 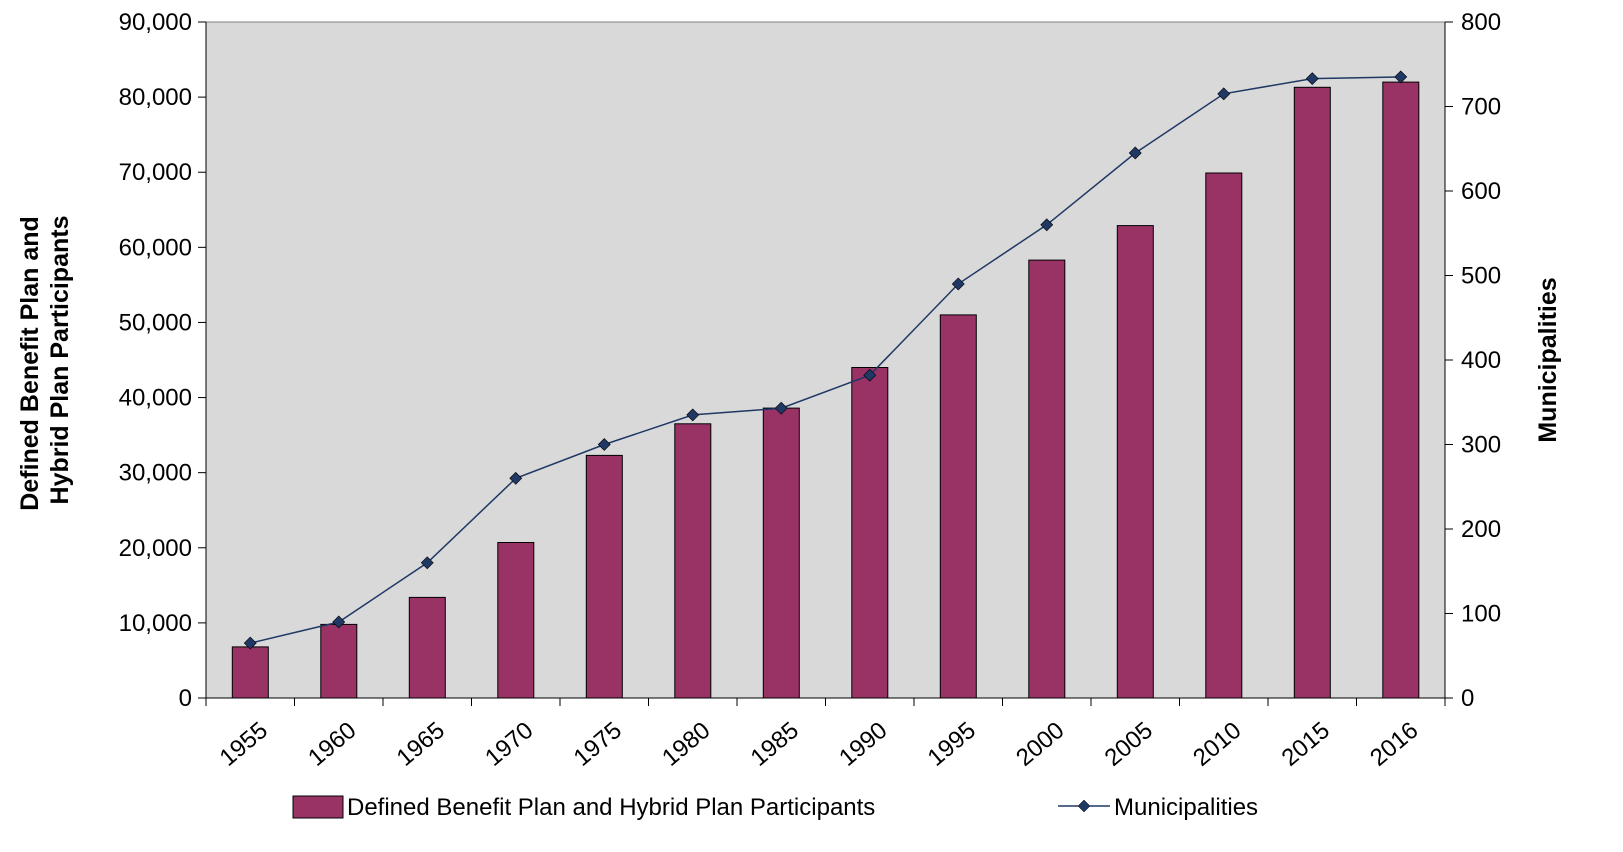 I want to click on marker-2015, so click(x=1312, y=79).